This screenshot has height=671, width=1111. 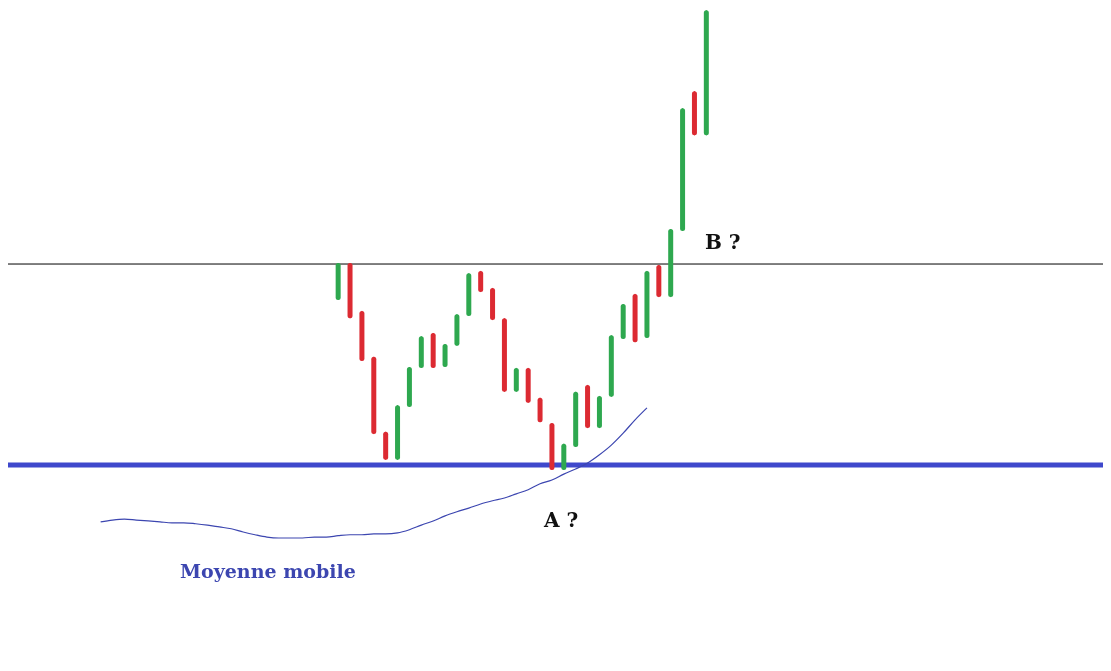 I want to click on annotation: B ?, so click(x=723, y=242).